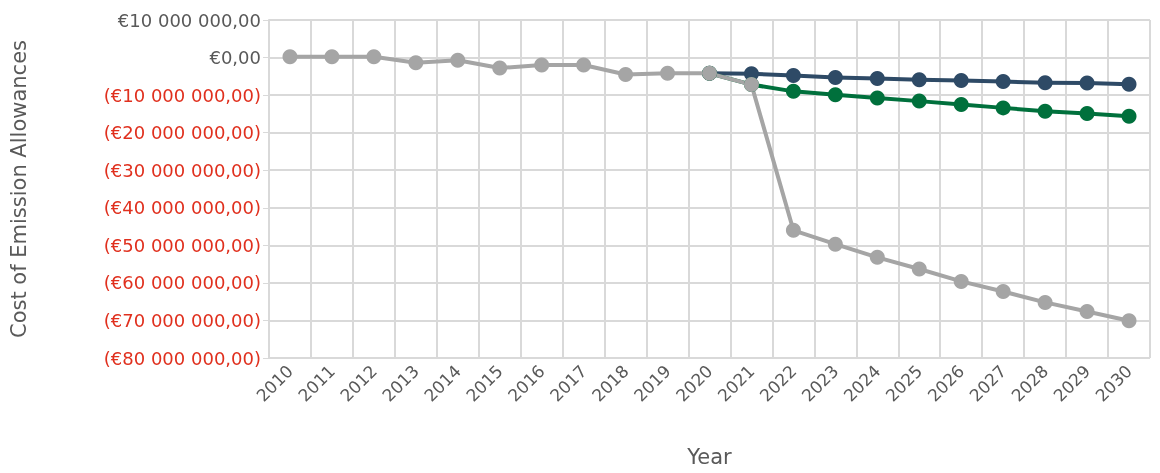  I want to click on x-axis-title: Year, so click(709, 456).